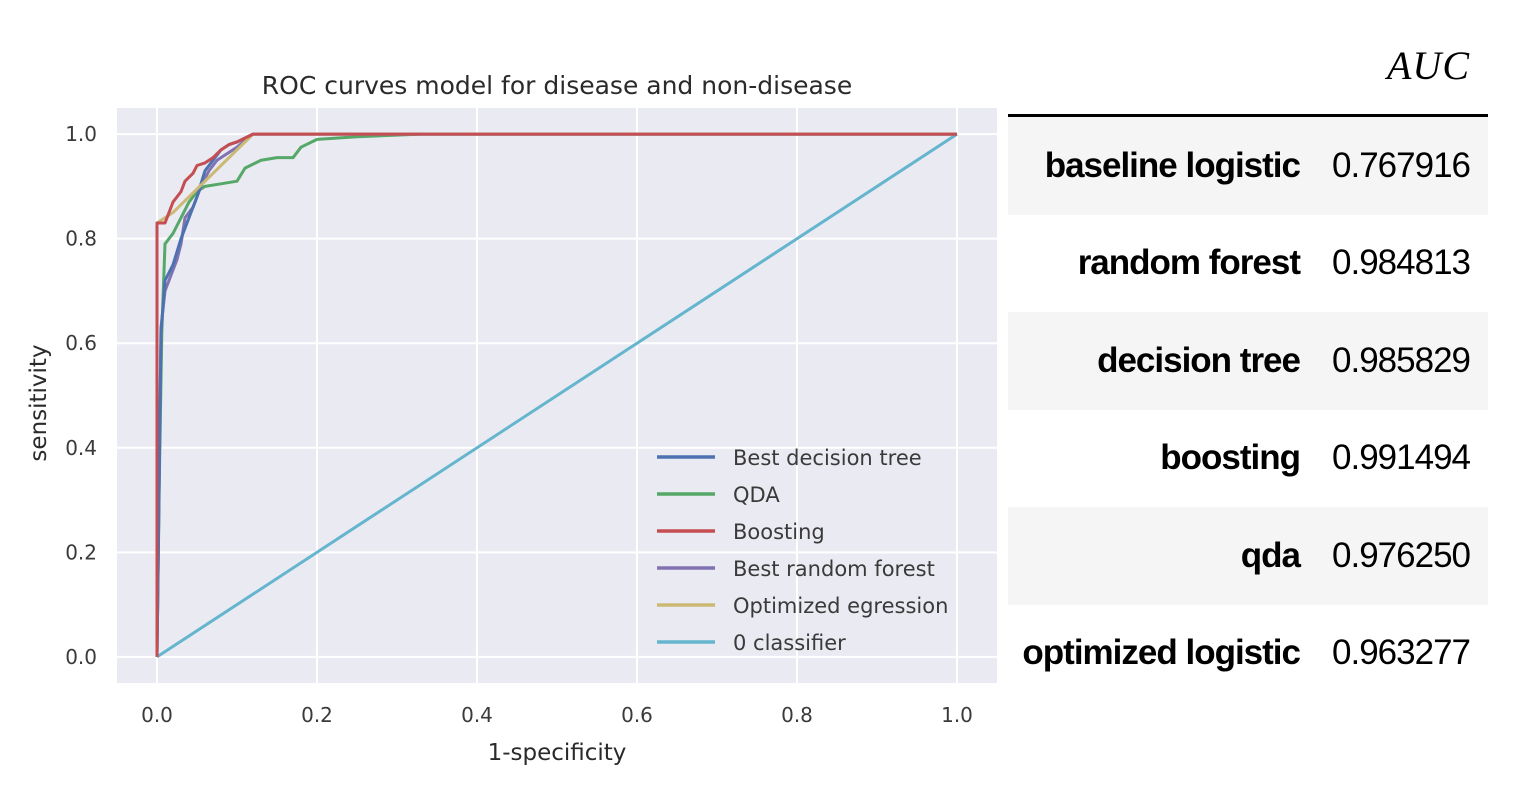 This screenshot has width=1520, height=796. What do you see at coordinates (1401, 263) in the screenshot?
I see `auc-value: 0.984813` at bounding box center [1401, 263].